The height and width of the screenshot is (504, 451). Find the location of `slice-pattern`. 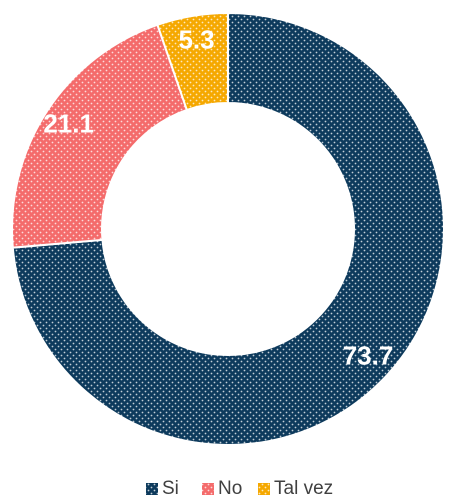

slice-pattern is located at coordinates (192, 61).